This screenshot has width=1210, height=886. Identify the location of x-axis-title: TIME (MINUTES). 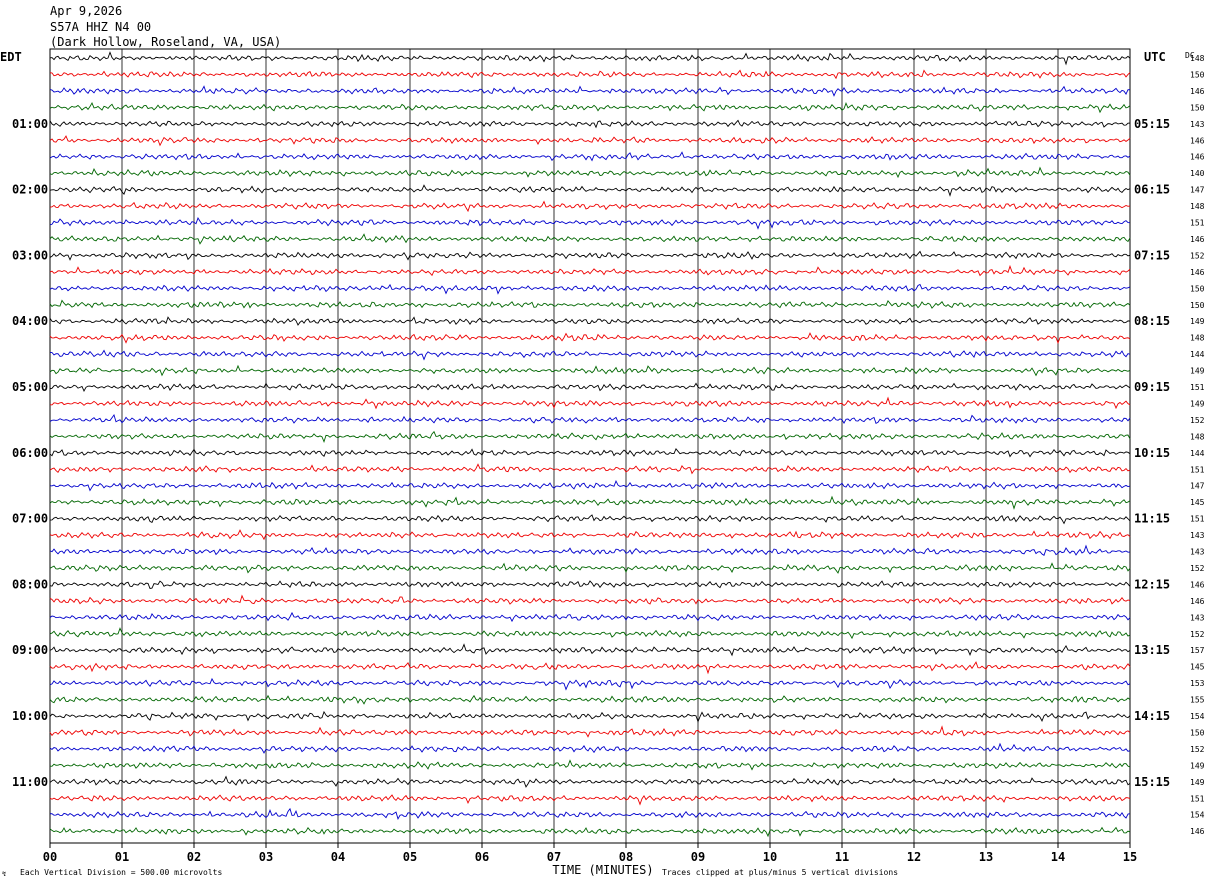
(602, 870).